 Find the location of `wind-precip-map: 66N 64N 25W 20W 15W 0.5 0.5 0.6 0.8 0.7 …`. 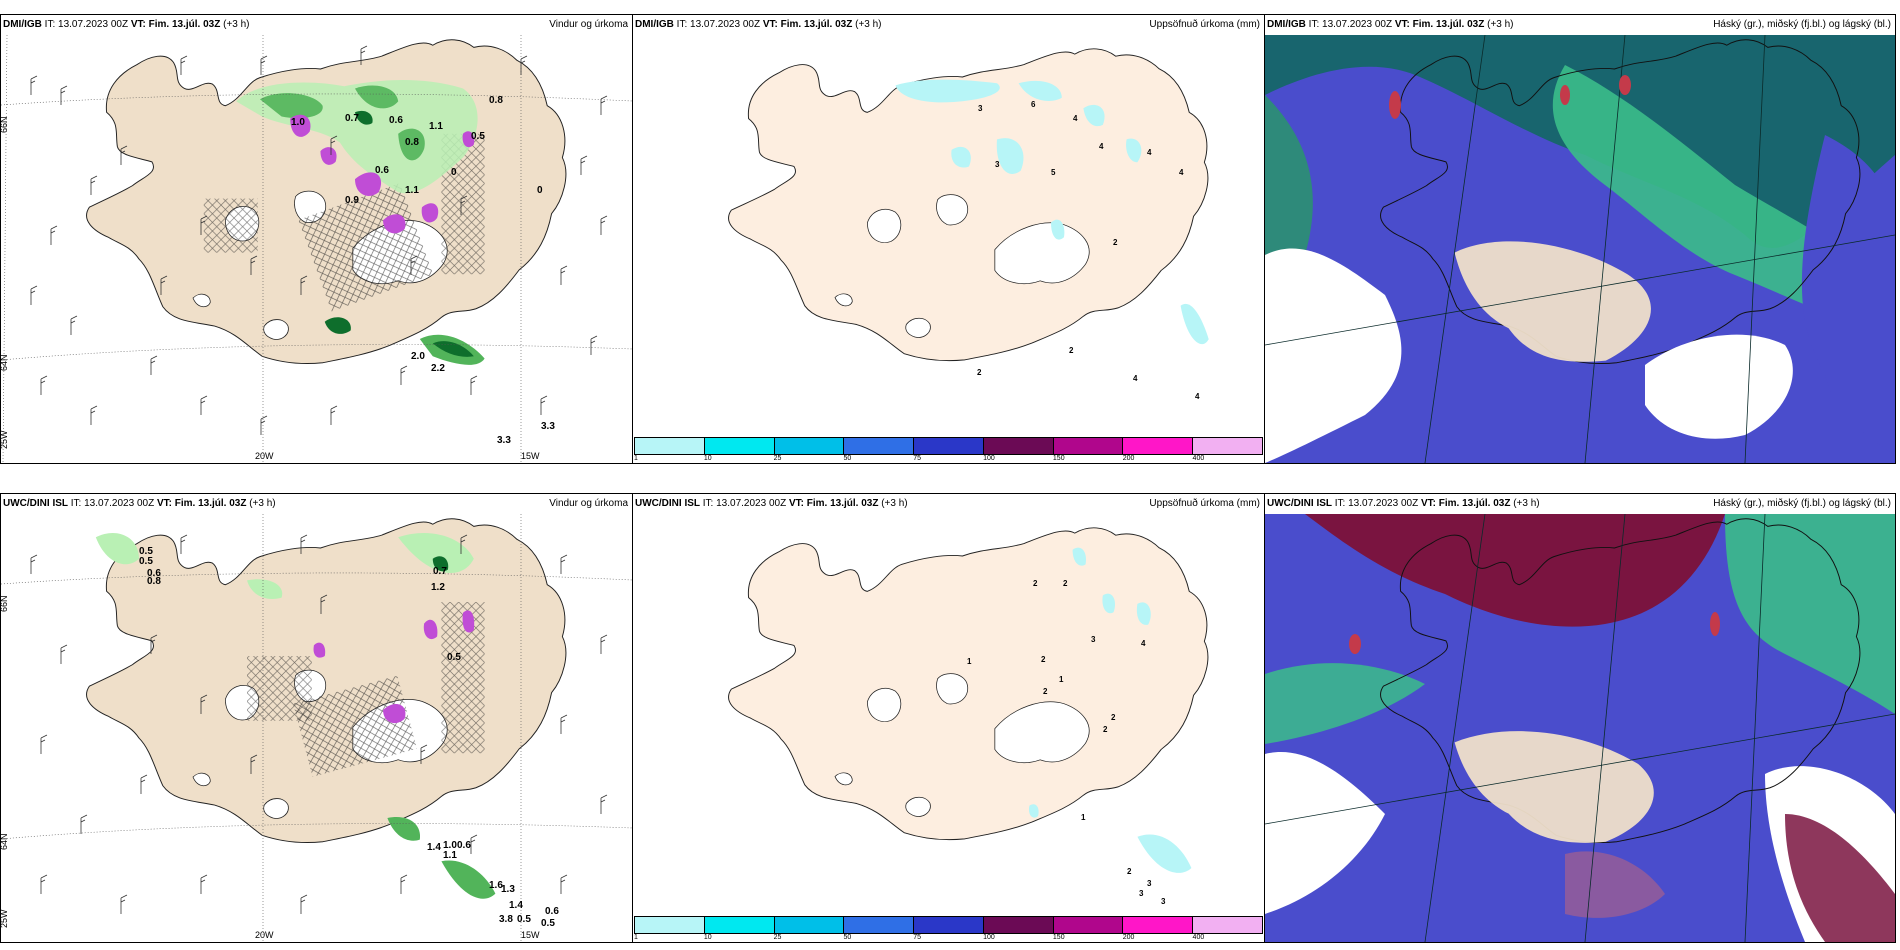

wind-precip-map: 66N 64N 25W 20W 15W 0.5 0.5 0.6 0.8 0.7 … is located at coordinates (316, 728).